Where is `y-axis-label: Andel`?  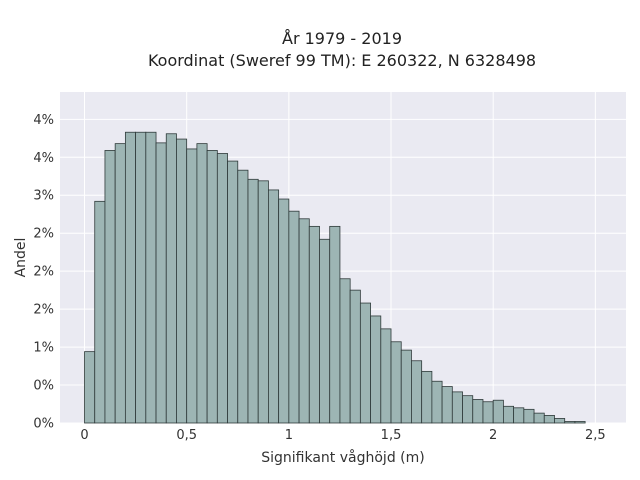
y-axis-label: Andel is located at coordinates (21, 258).